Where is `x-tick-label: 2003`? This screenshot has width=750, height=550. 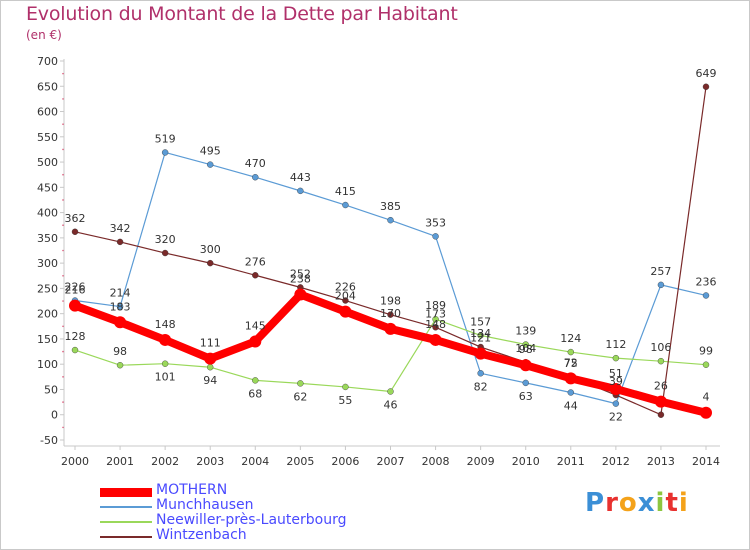
x-tick-label: 2003 is located at coordinates (210, 461).